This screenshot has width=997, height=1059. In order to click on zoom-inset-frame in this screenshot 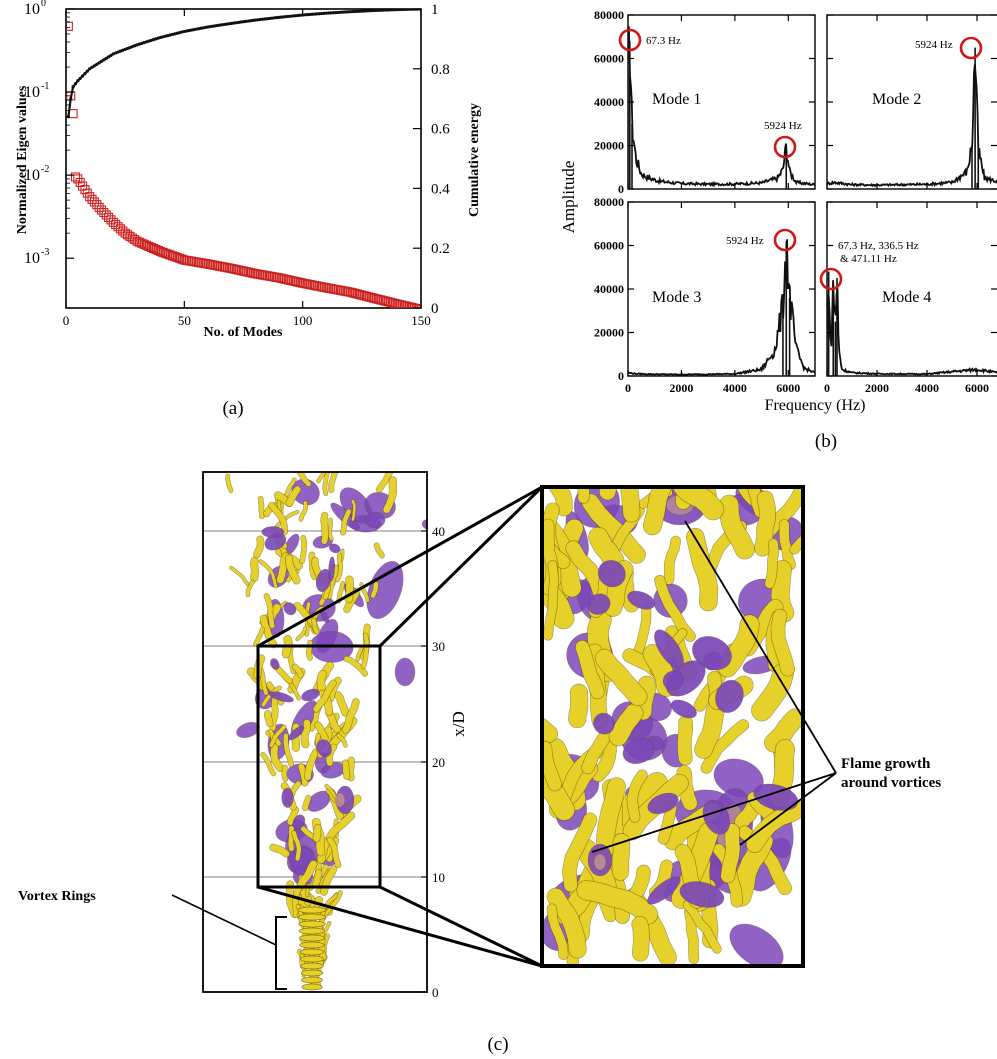, I will do `click(672, 726)`.